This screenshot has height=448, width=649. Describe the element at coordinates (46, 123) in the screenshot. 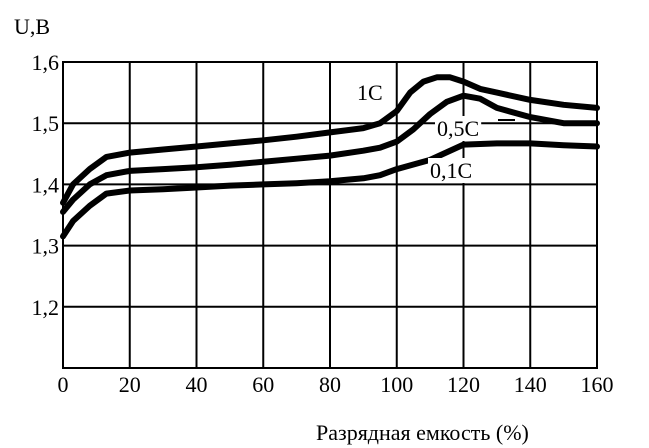

I see `y-tick-label: 1,5` at that location.